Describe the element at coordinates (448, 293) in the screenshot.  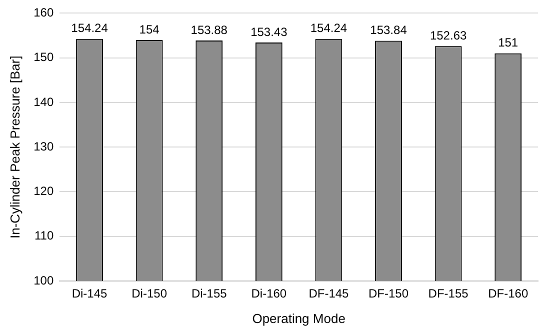
I see `x-tick-label: DF-155` at that location.